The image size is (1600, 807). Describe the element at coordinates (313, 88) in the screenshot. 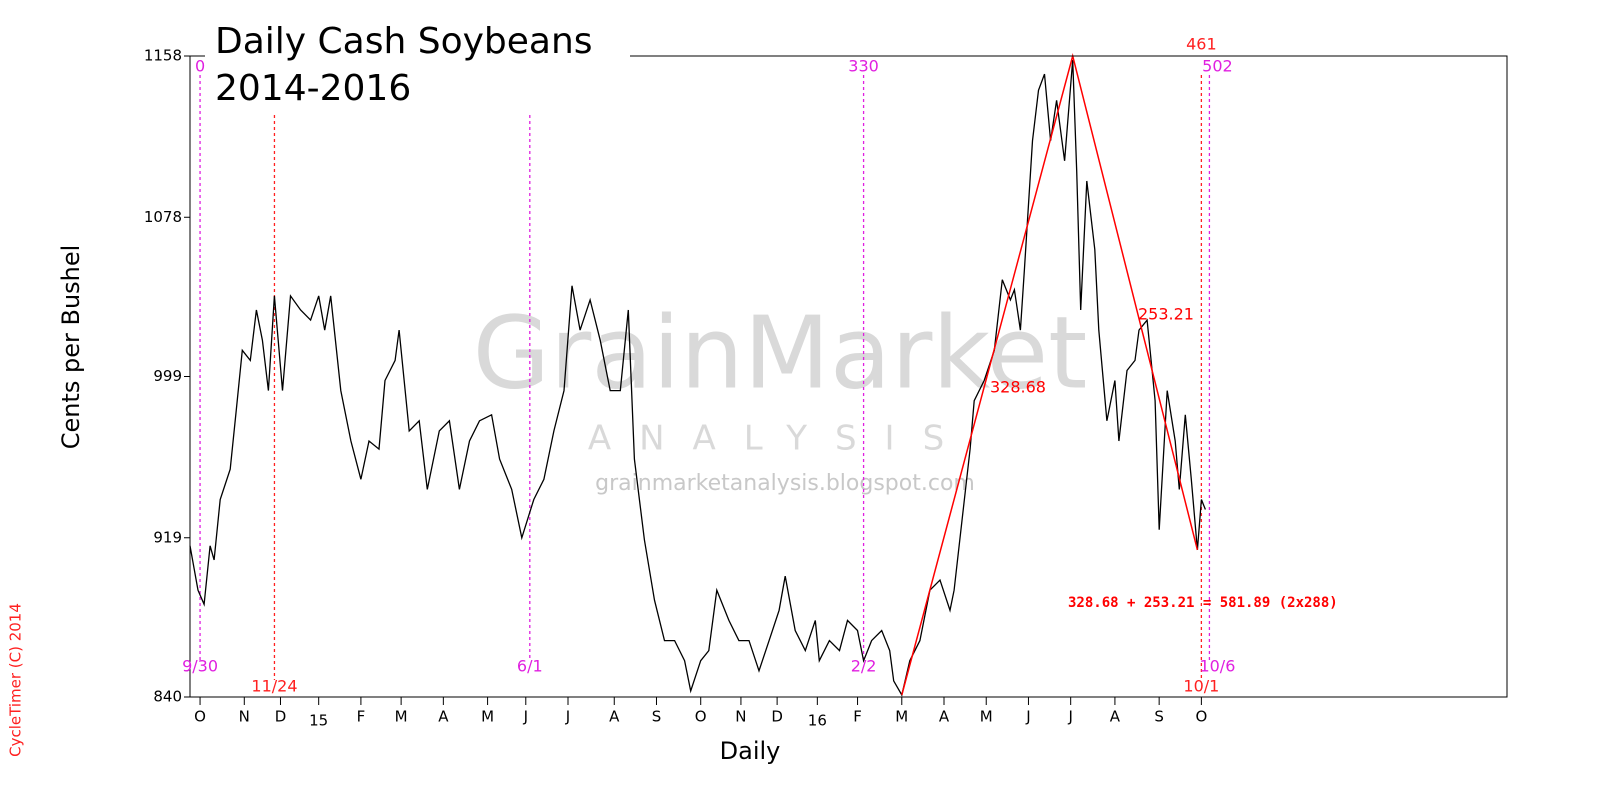

I see `chart-subtitle: 2014-2016` at that location.